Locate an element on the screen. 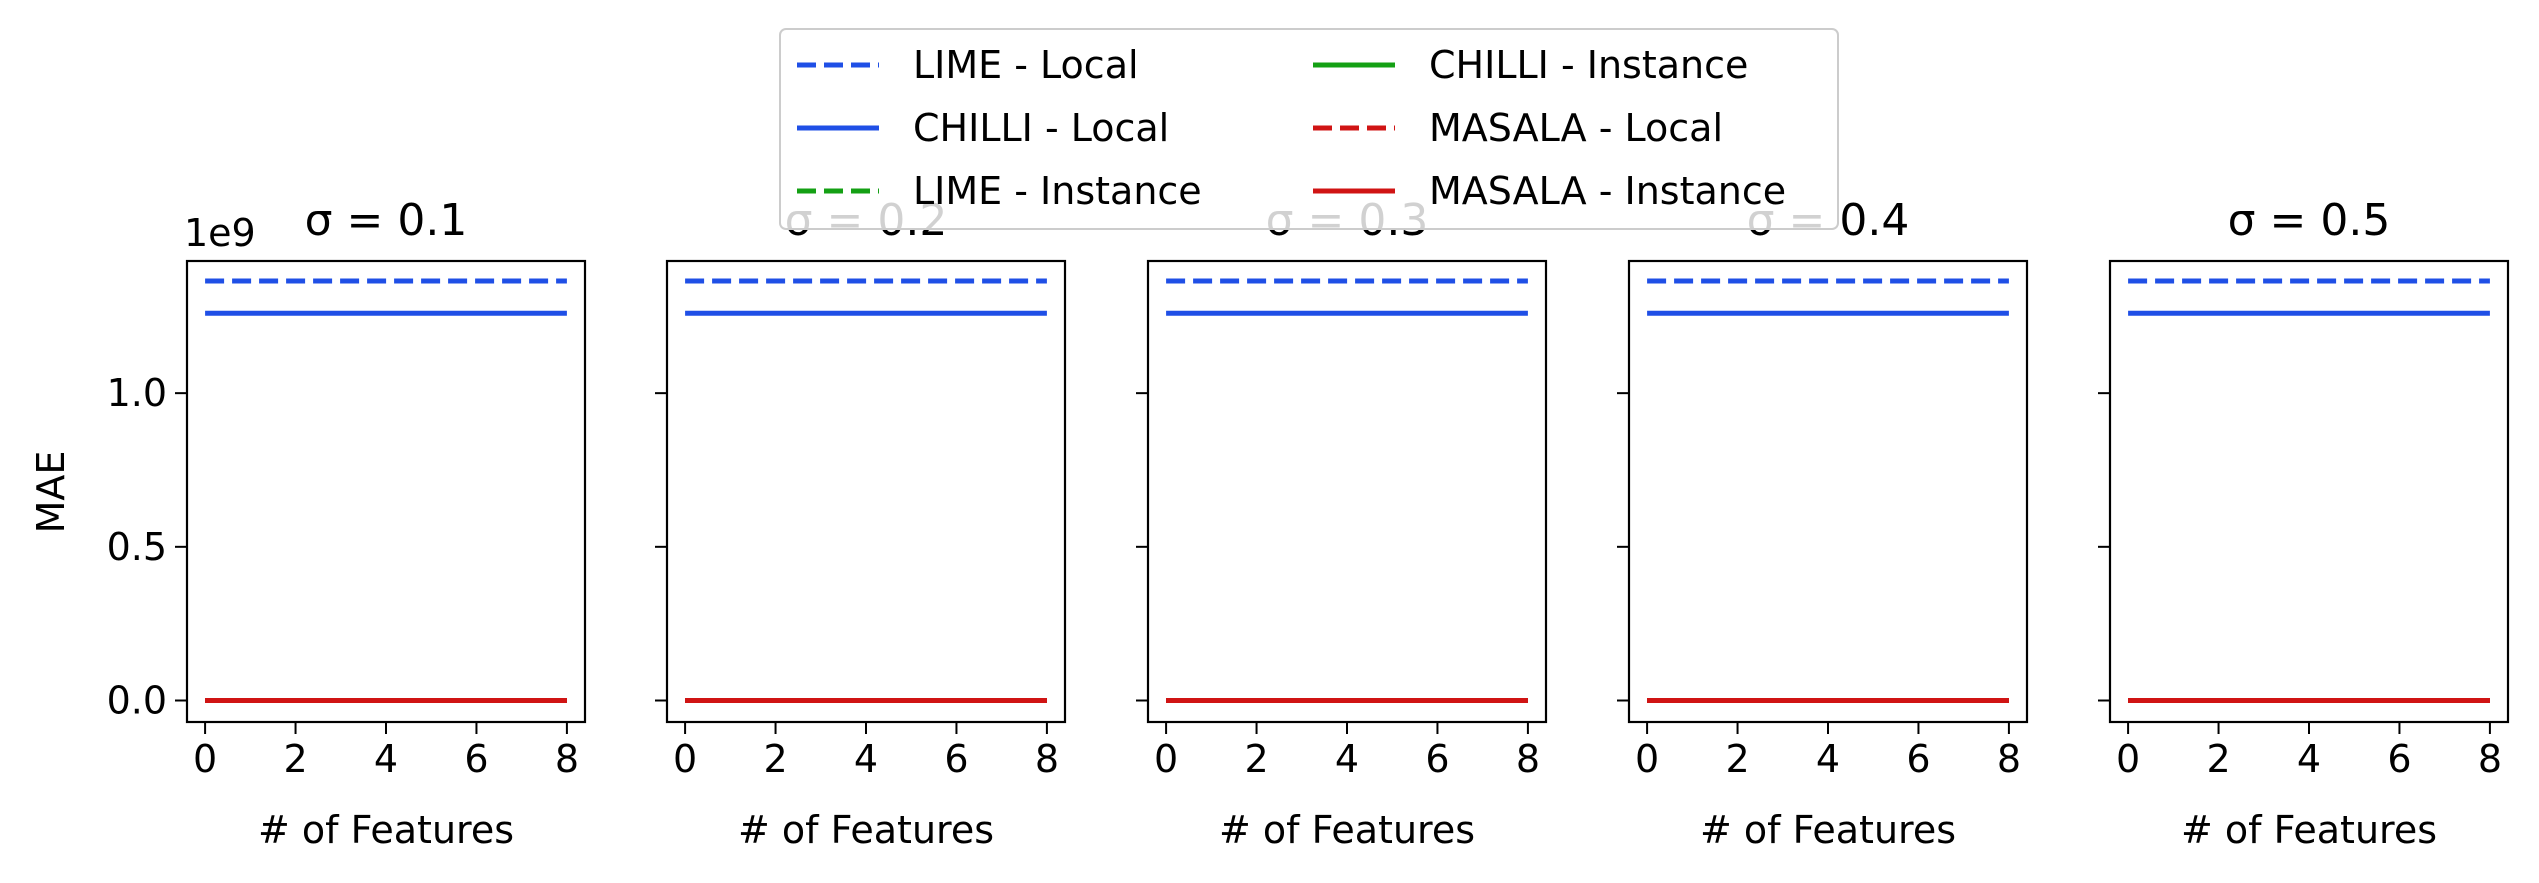 This screenshot has height=883, width=2539. legend-label: MASALA - Local is located at coordinates (1576, 128).